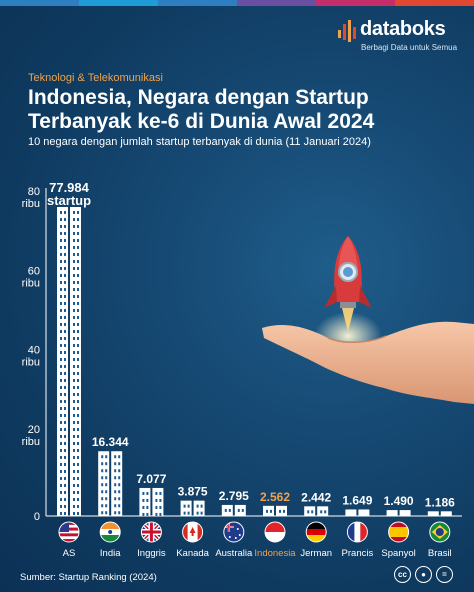 This screenshot has width=474, height=592. I want to click on hand-rocket-illustration, so click(368, 320).